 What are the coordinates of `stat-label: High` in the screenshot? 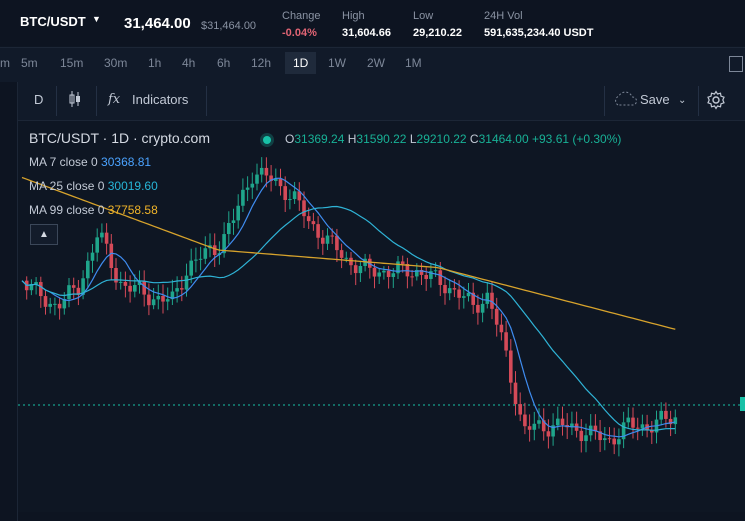 It's located at (353, 16).